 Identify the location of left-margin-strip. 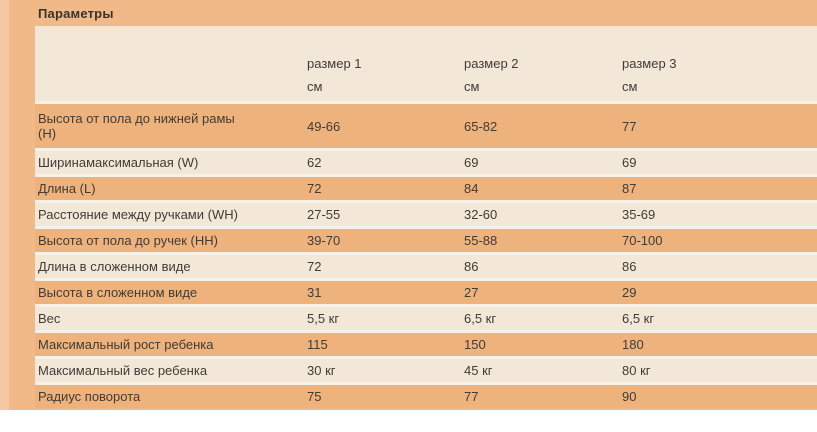
(4, 205).